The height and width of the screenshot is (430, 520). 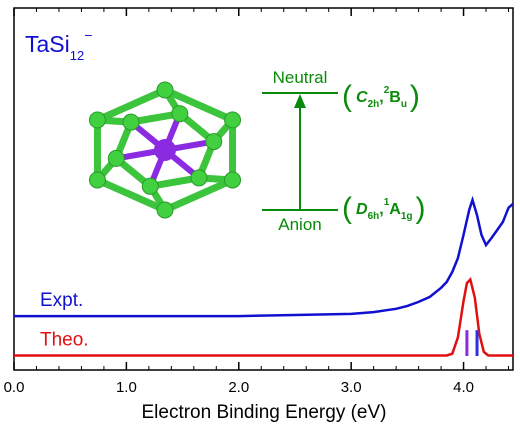 I want to click on anion-state: (D6h,1A1g), so click(x=383, y=208).